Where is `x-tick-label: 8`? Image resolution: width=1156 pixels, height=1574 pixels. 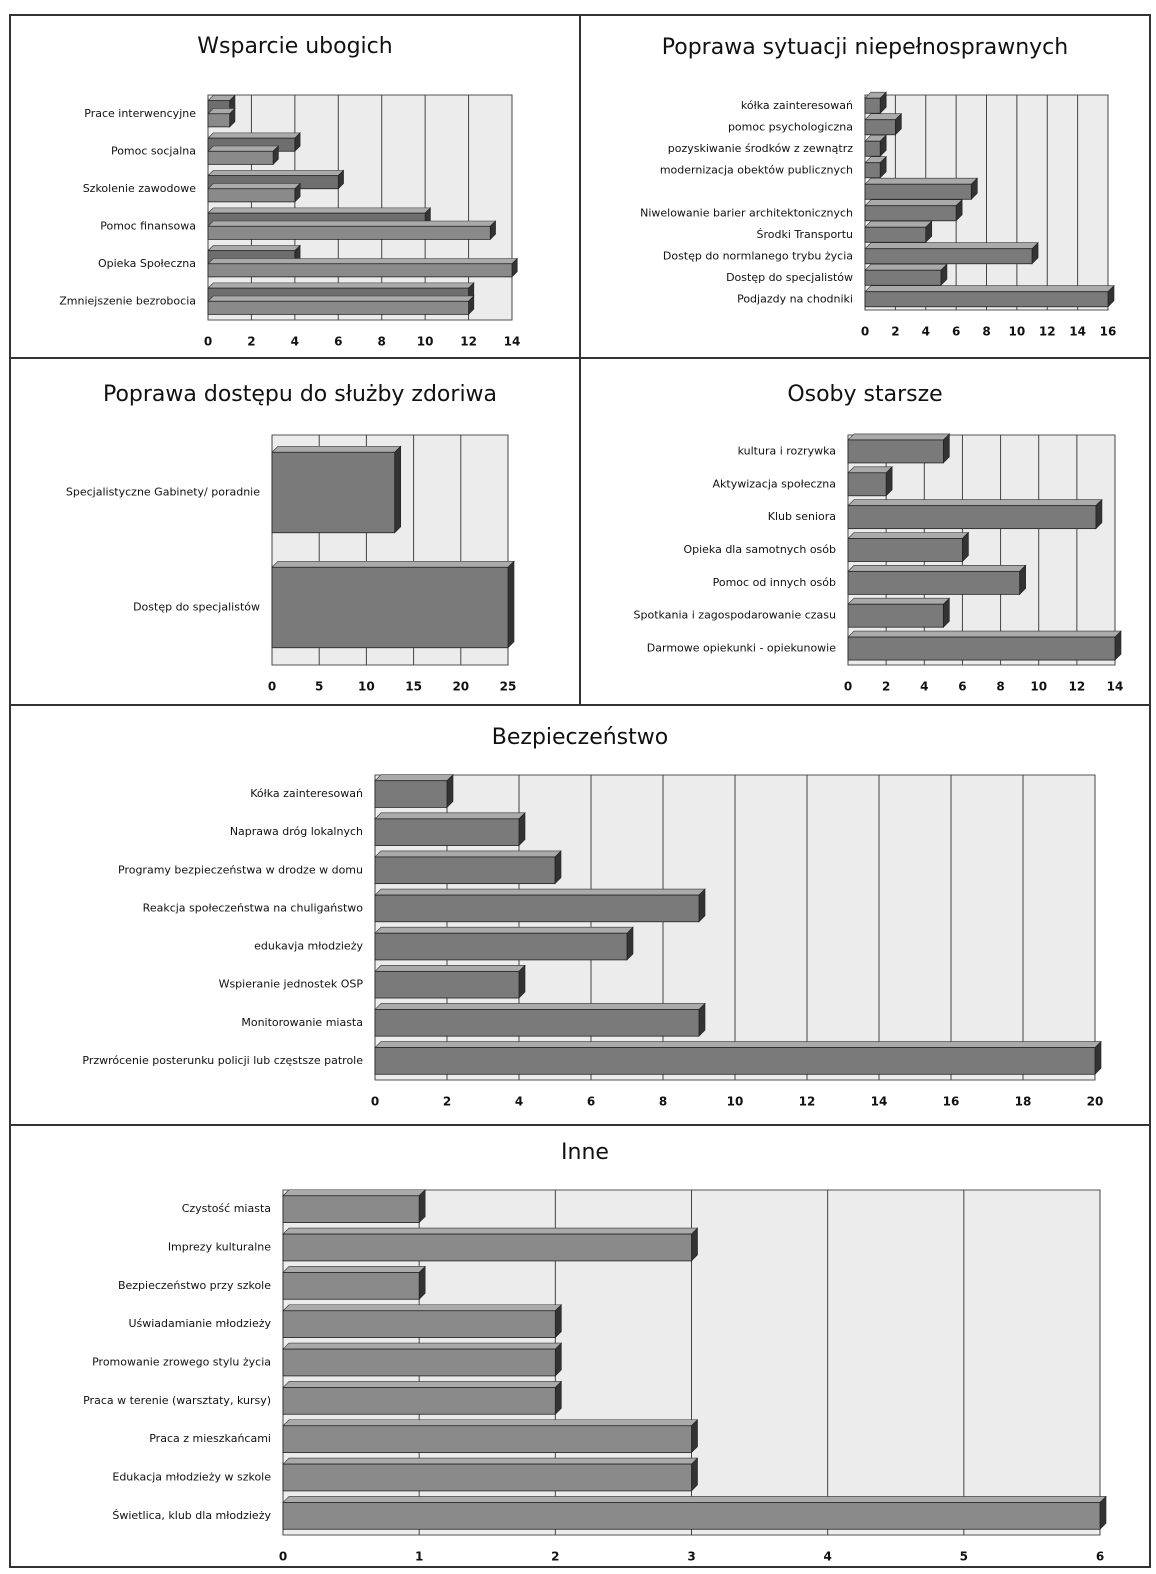
x-tick-label: 8 is located at coordinates (663, 1102).